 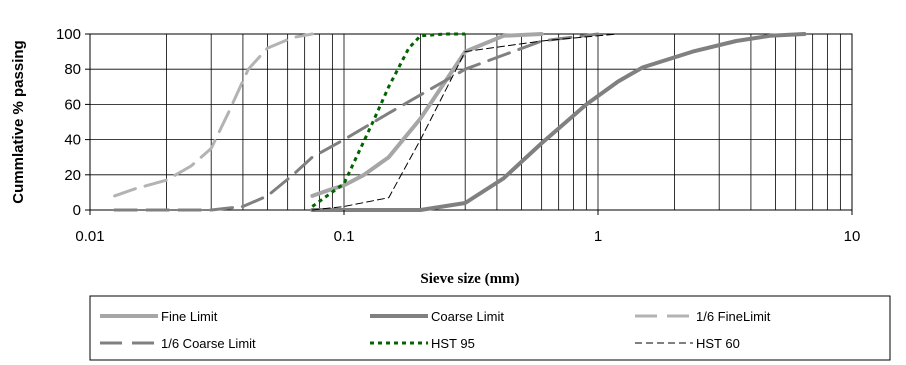 I want to click on y-tick-label: 0, so click(x=77, y=210).